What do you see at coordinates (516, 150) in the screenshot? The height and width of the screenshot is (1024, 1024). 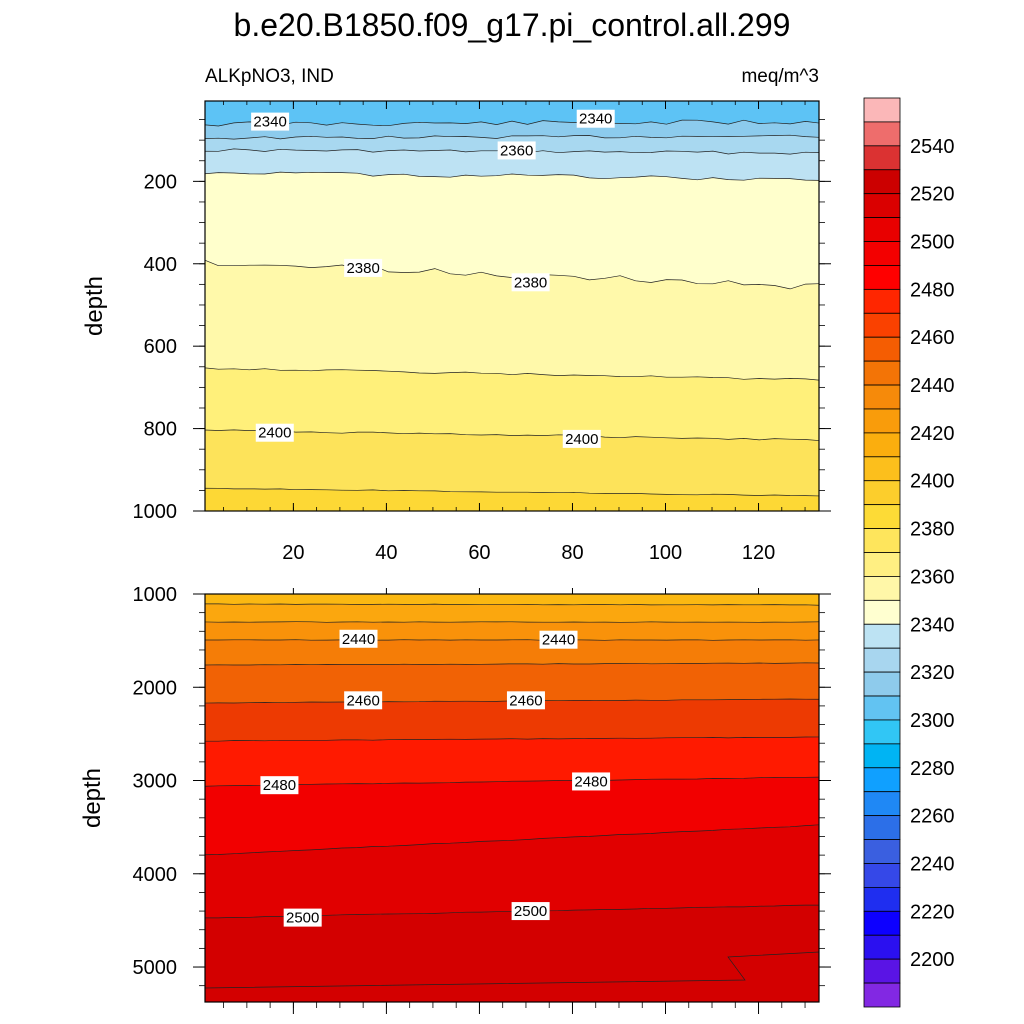 I see `upper-contour-label: 2360` at bounding box center [516, 150].